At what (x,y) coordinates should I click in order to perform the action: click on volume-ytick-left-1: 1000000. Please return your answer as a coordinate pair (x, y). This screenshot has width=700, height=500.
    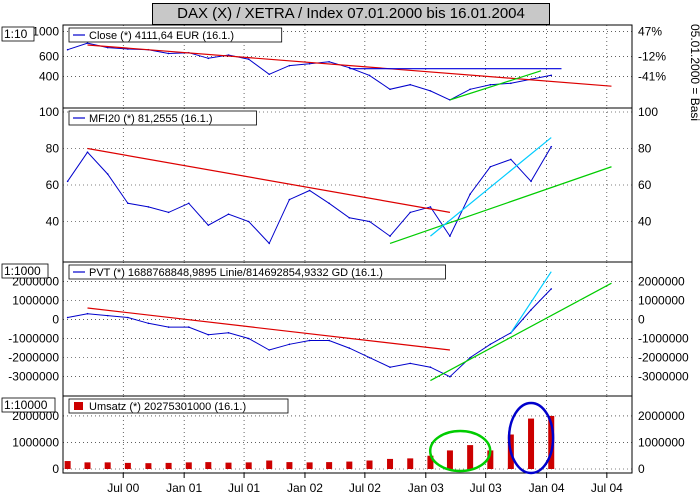
    Looking at the image, I should click on (35, 442).